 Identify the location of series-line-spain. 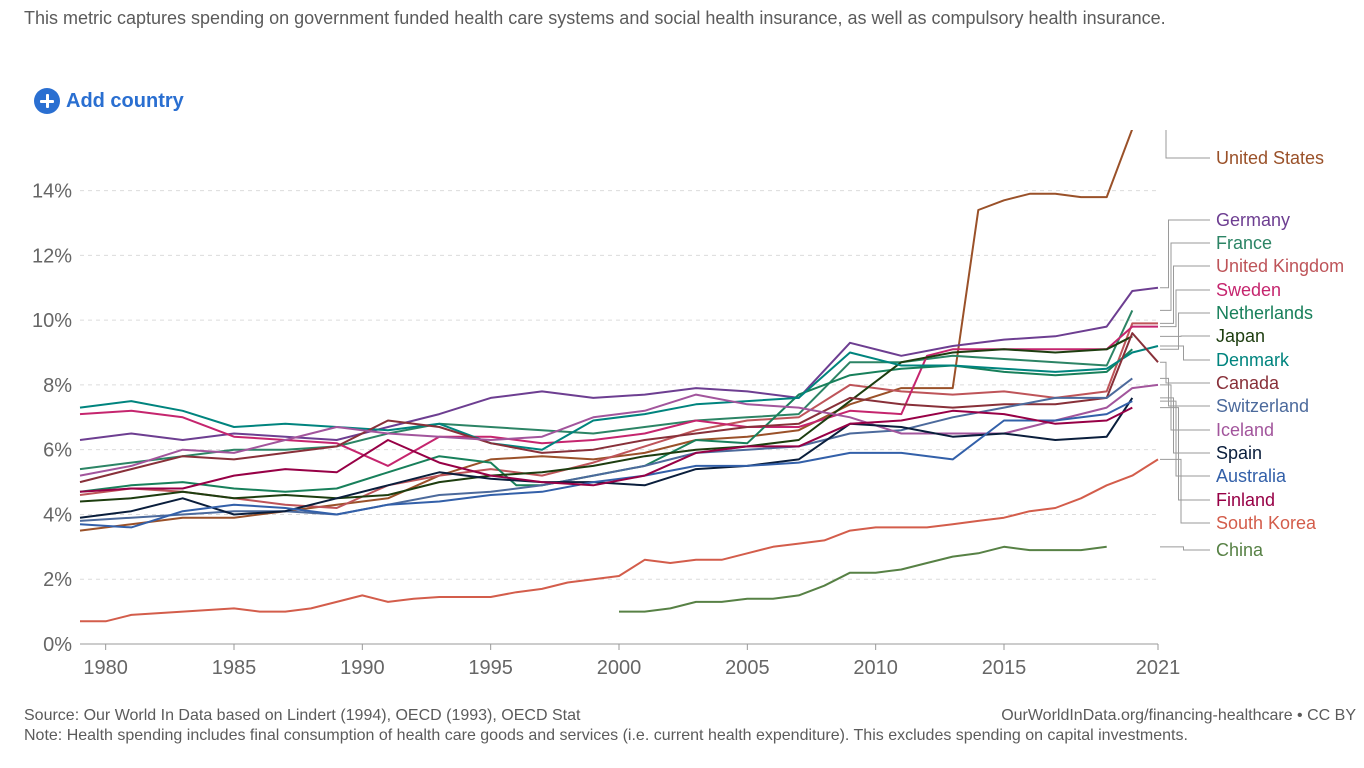
(606, 458).